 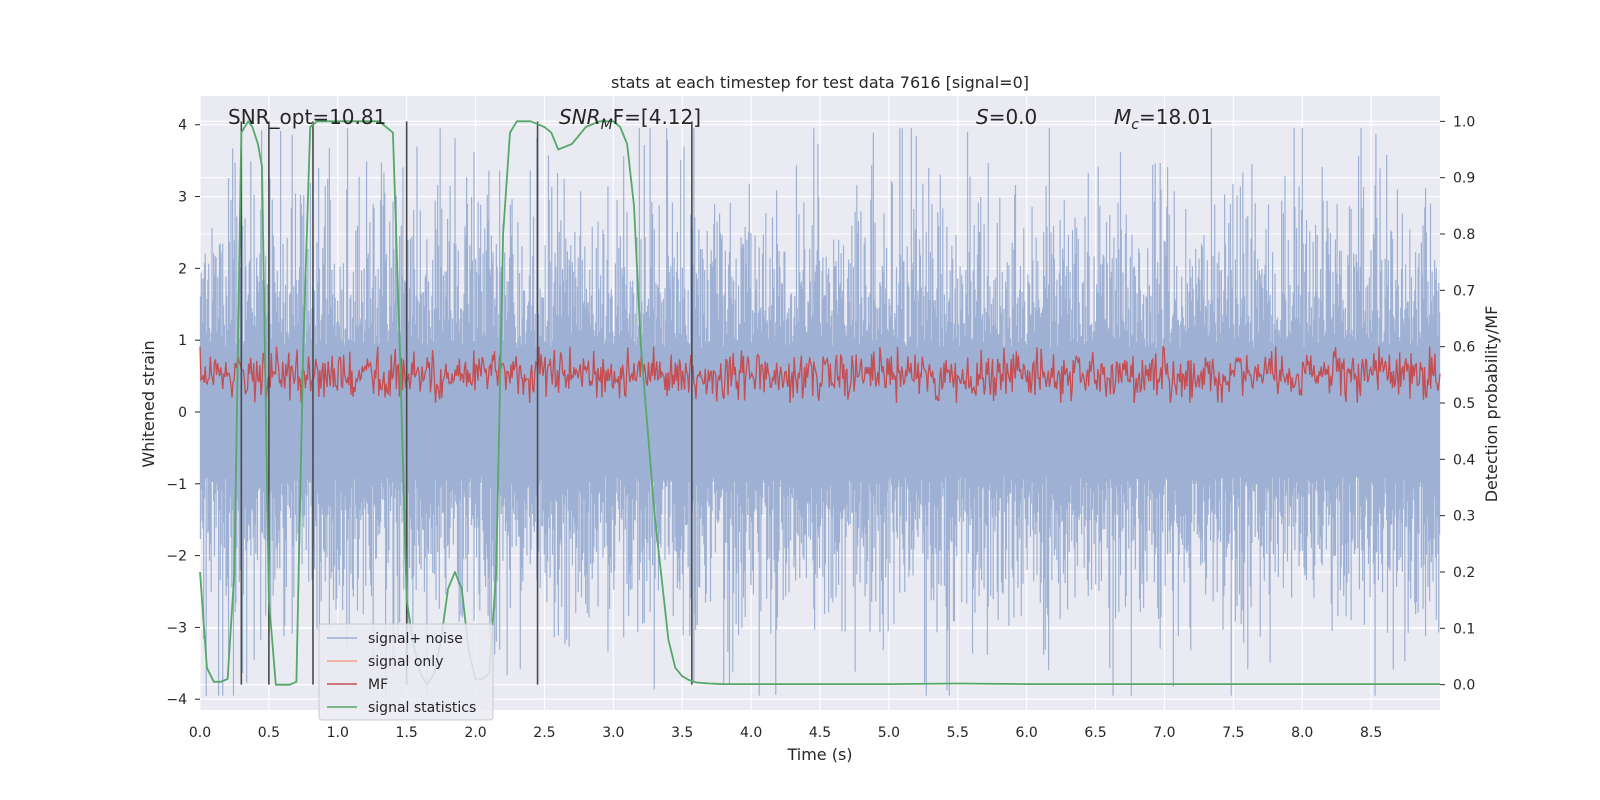 I want to click on y-left-tick-label: −4, so click(x=176, y=700).